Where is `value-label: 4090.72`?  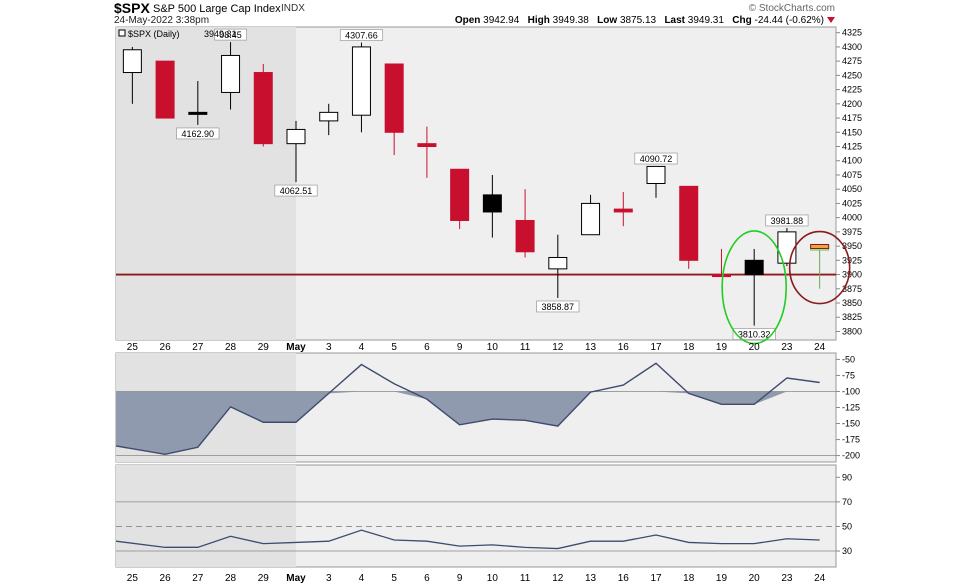
value-label: 4090.72 is located at coordinates (656, 159).